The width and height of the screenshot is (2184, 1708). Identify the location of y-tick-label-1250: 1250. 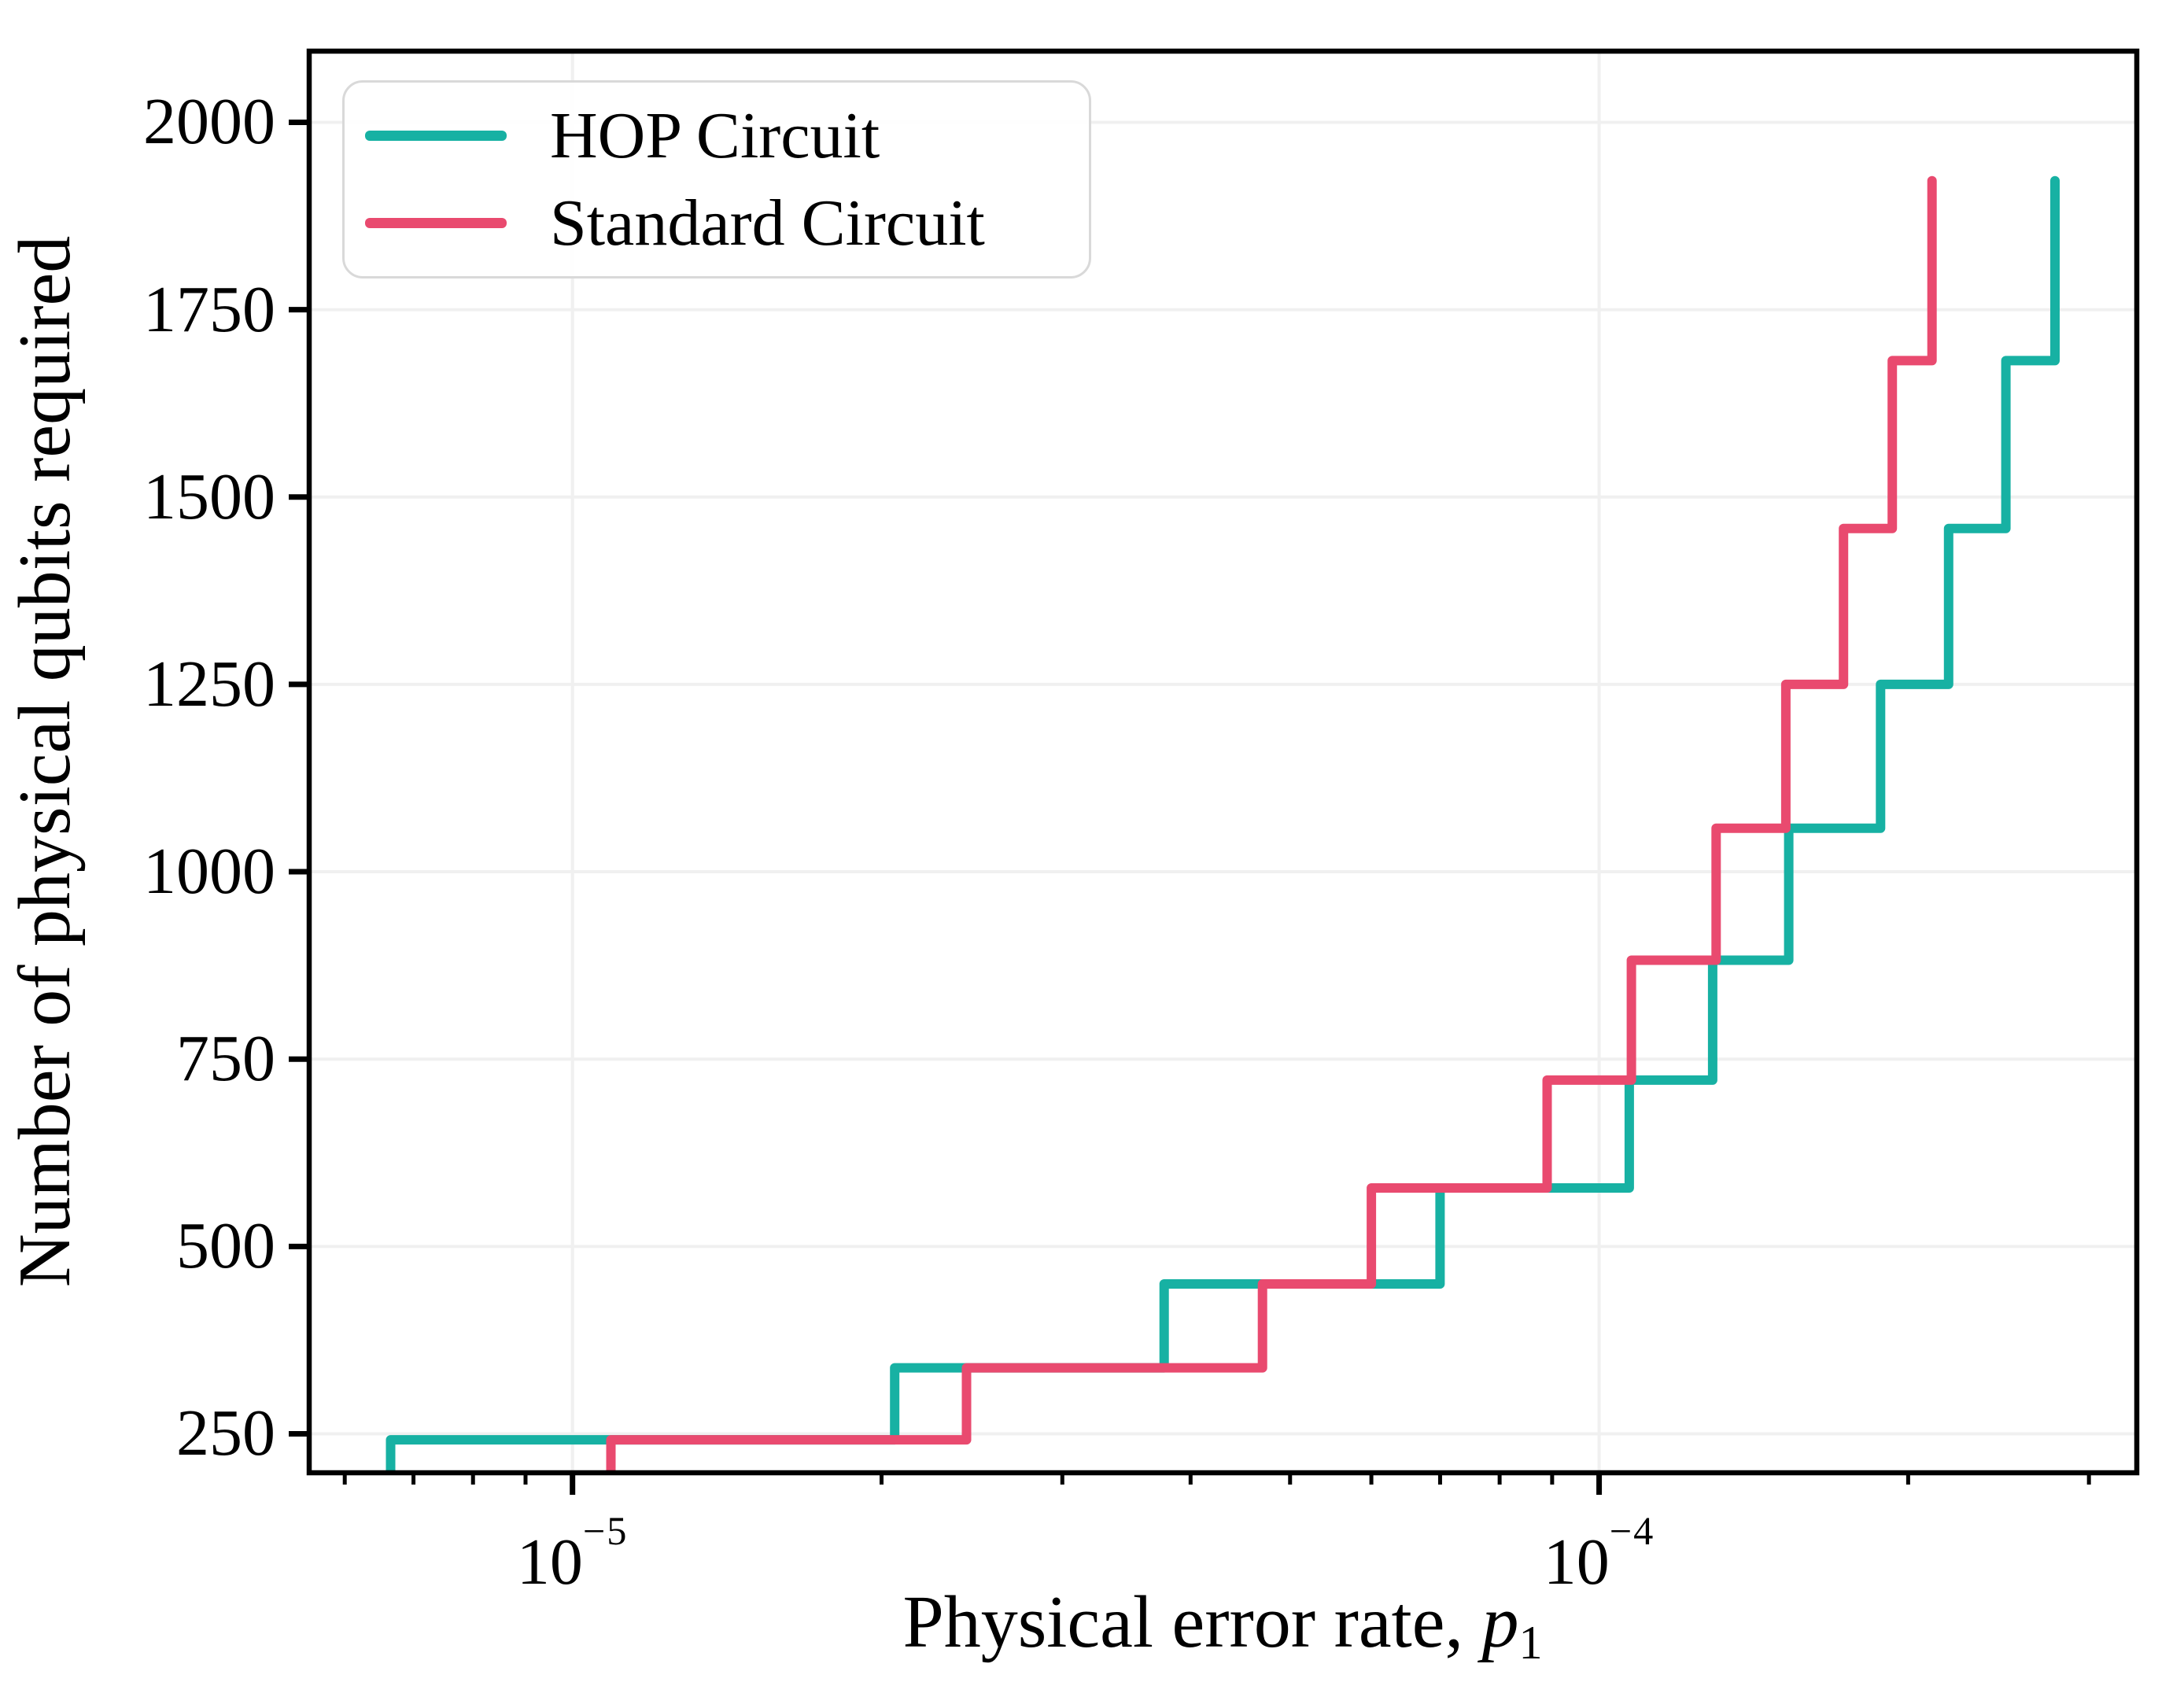
(209, 684).